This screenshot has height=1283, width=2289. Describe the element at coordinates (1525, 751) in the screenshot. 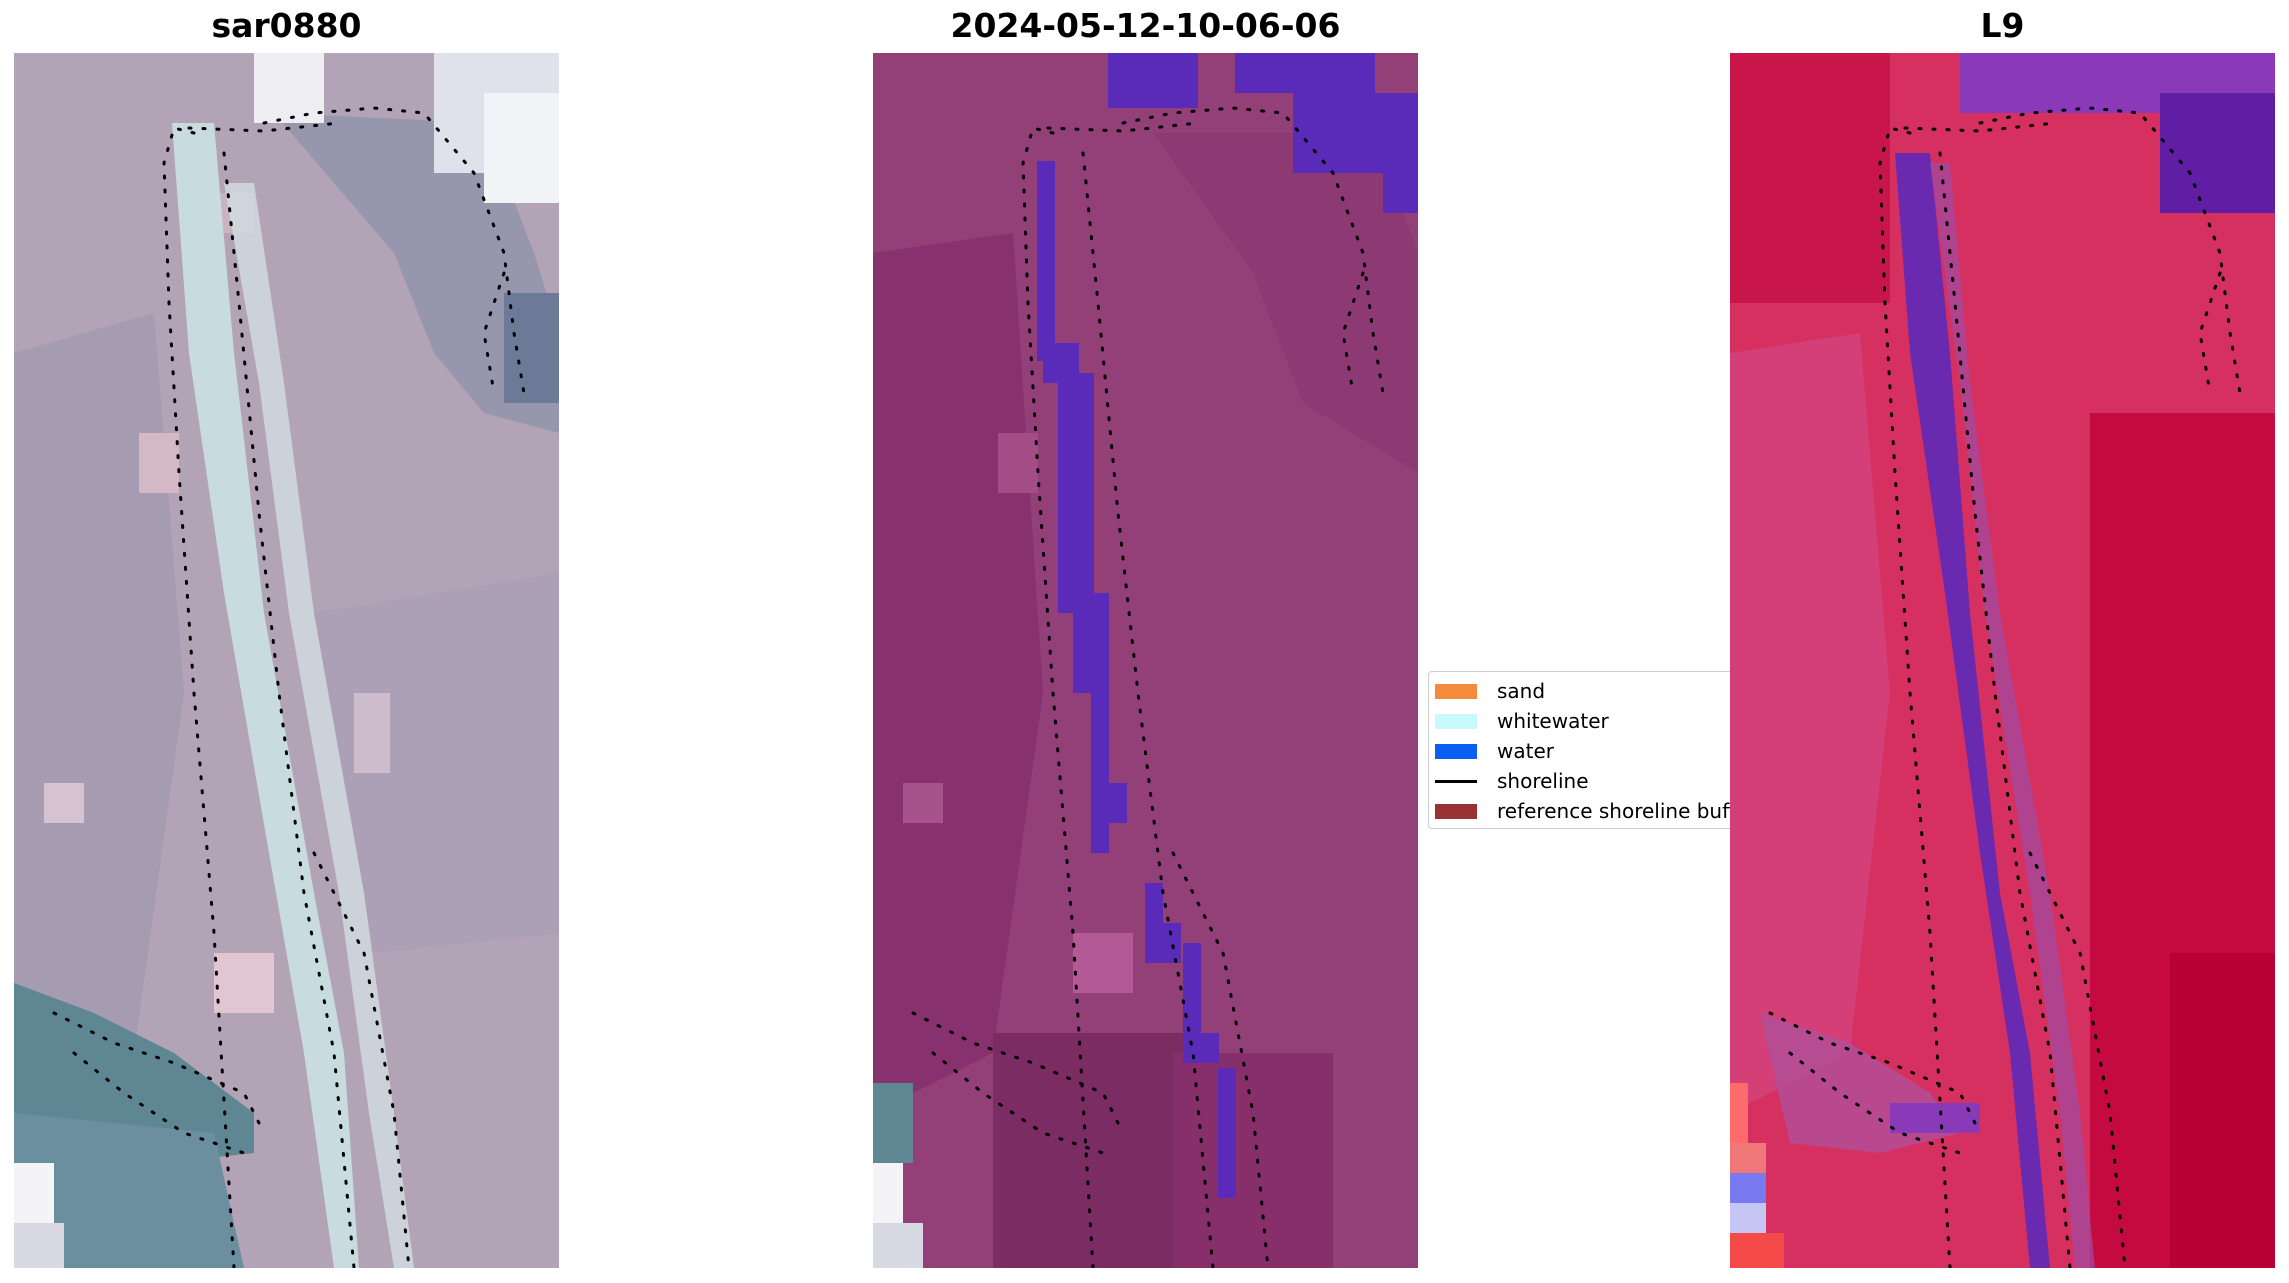

I see `legend-label-water: water` at that location.